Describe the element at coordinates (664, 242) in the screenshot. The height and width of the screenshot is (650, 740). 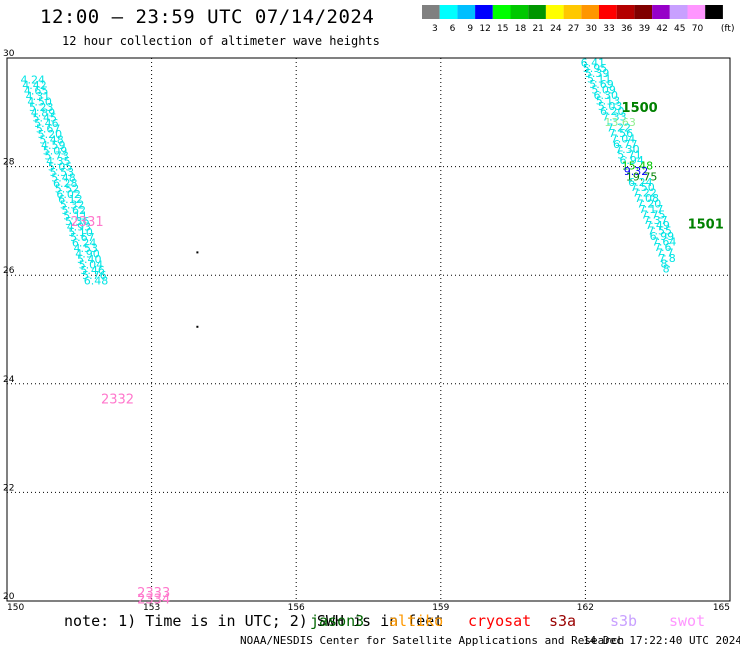
I see `wave-height-value: 7.64` at that location.